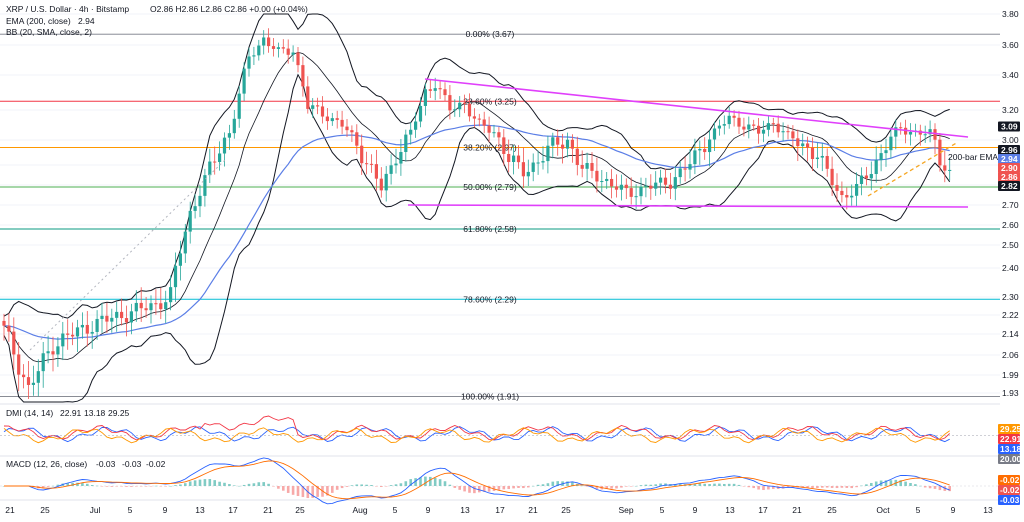 This screenshot has height=522, width=1024. I want to click on fib-label: 23.60% (3.25), so click(490, 101).